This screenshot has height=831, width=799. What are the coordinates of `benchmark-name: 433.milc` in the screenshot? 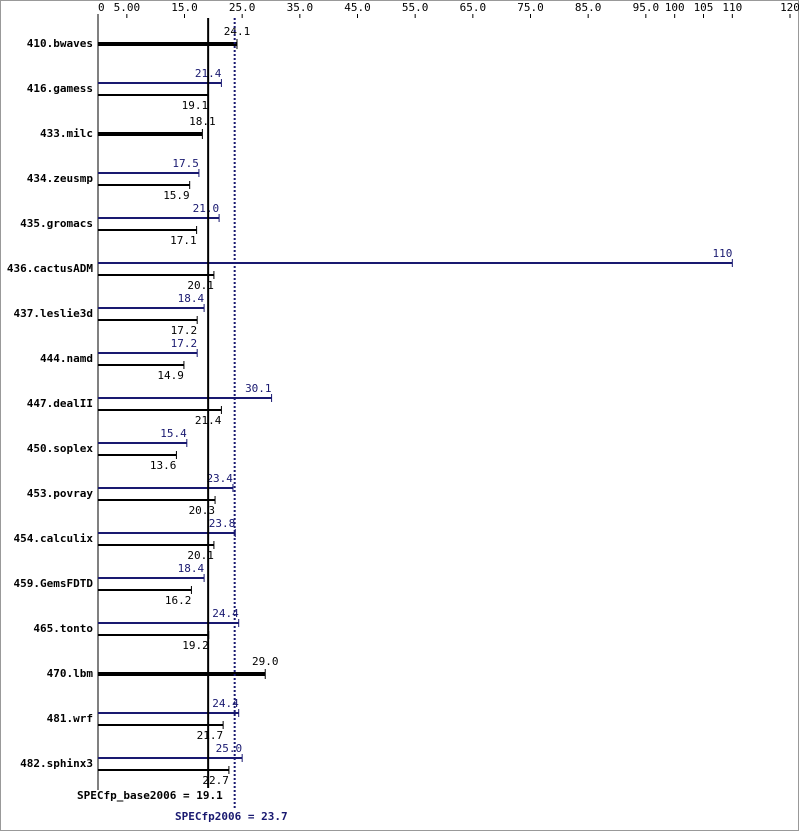 It's located at (66, 133).